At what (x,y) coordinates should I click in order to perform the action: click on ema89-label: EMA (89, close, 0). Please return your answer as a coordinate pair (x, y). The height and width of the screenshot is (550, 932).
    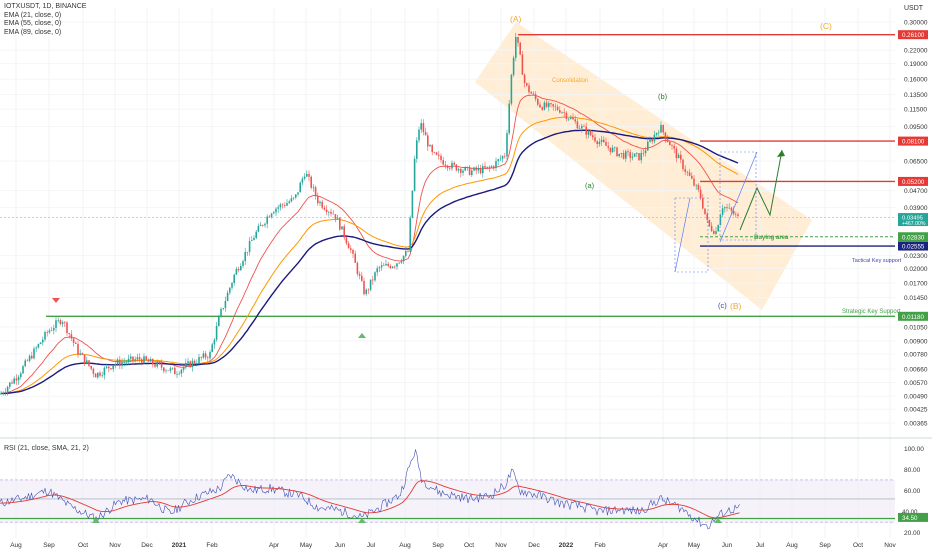
    Looking at the image, I should click on (33, 32).